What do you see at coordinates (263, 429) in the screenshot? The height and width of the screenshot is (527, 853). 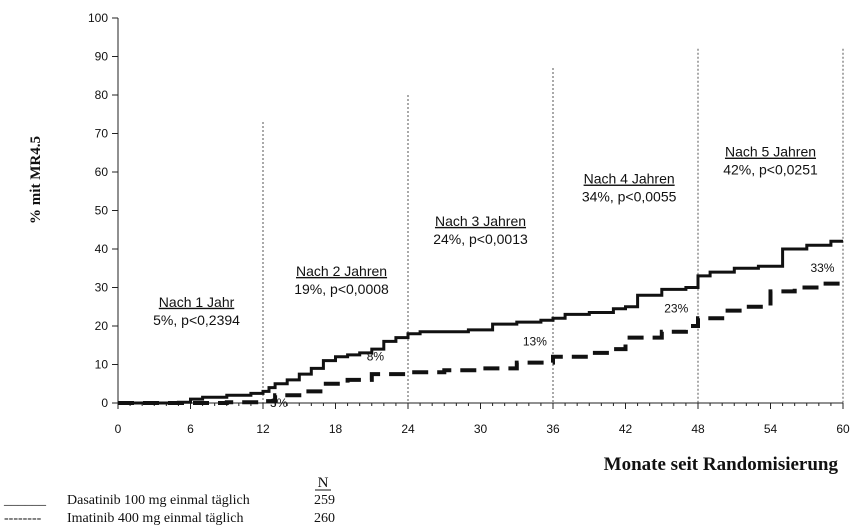 I see `x-tick-label: 12` at bounding box center [263, 429].